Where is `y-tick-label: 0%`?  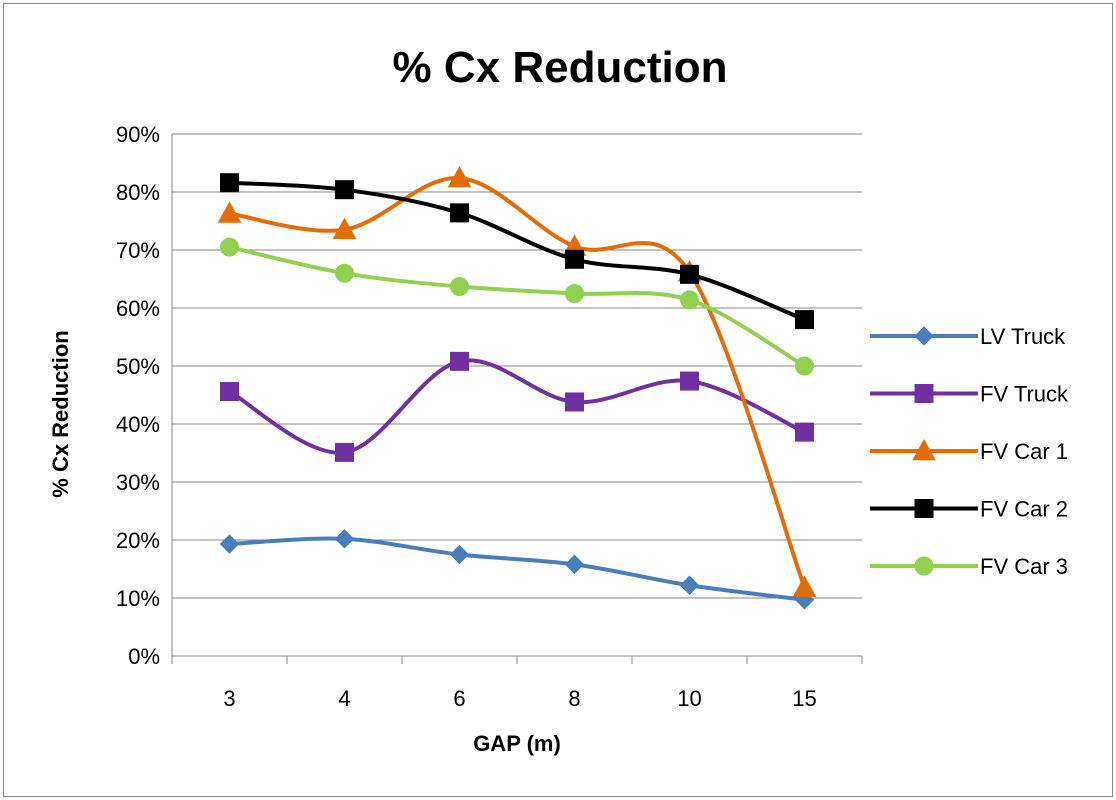
y-tick-label: 0% is located at coordinates (144, 656).